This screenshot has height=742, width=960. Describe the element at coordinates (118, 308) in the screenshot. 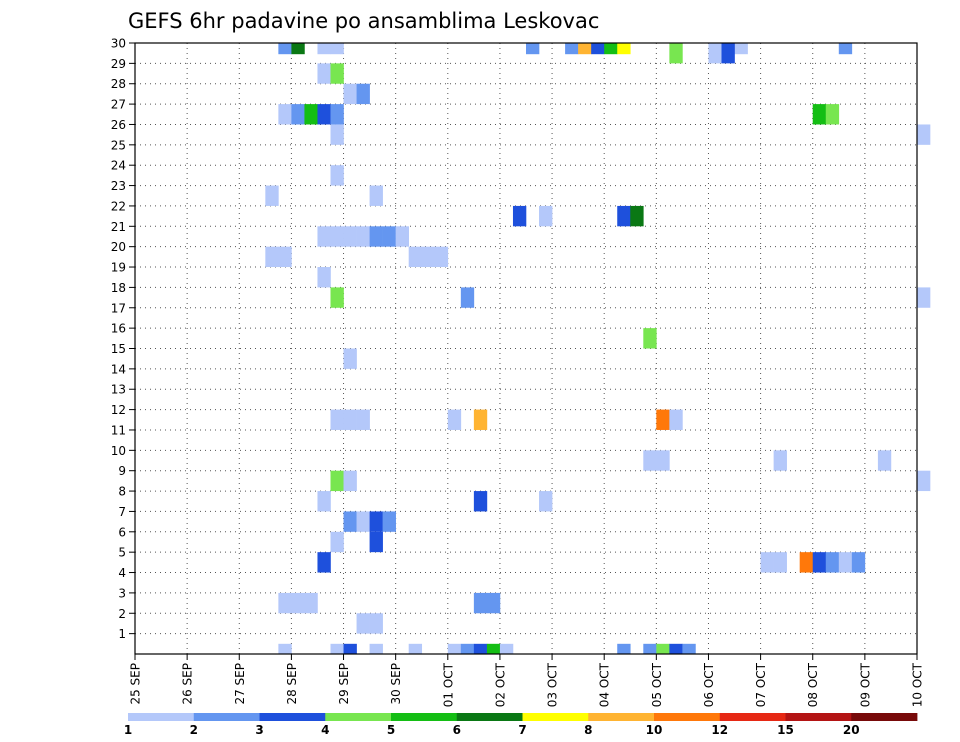

I see `y-tick-label: 17` at that location.